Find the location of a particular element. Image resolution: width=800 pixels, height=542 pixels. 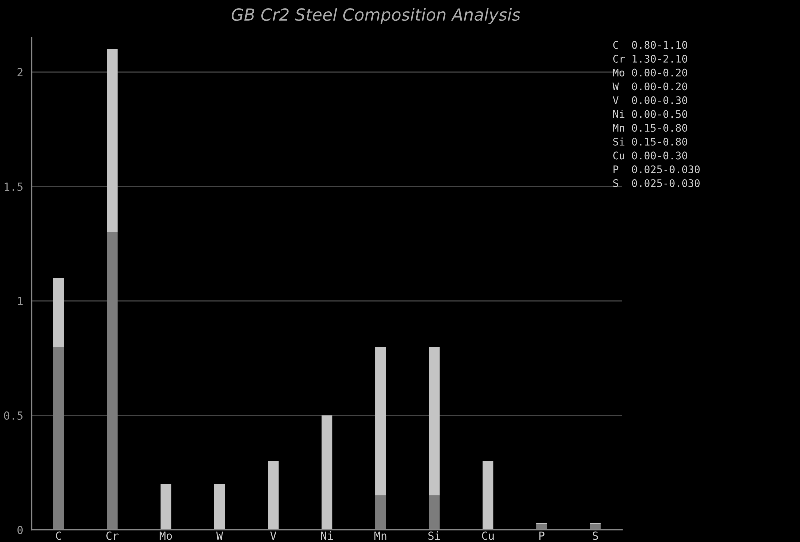

y-tick-label: 1.5 is located at coordinates (13, 187).